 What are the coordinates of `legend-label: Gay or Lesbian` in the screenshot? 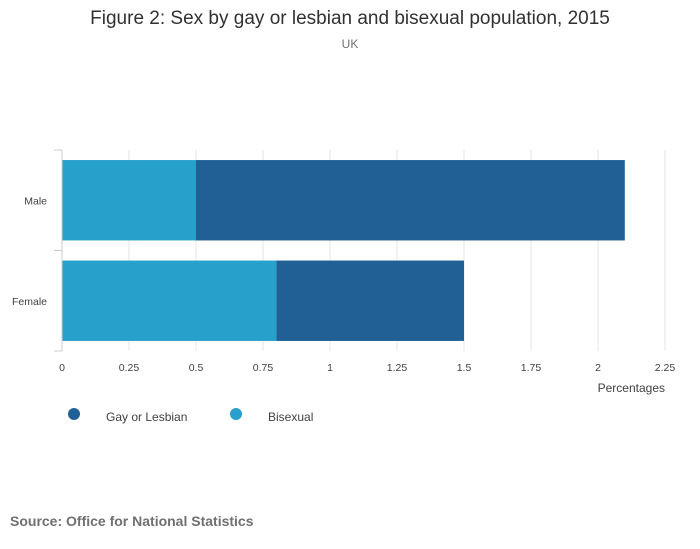 It's located at (146, 417).